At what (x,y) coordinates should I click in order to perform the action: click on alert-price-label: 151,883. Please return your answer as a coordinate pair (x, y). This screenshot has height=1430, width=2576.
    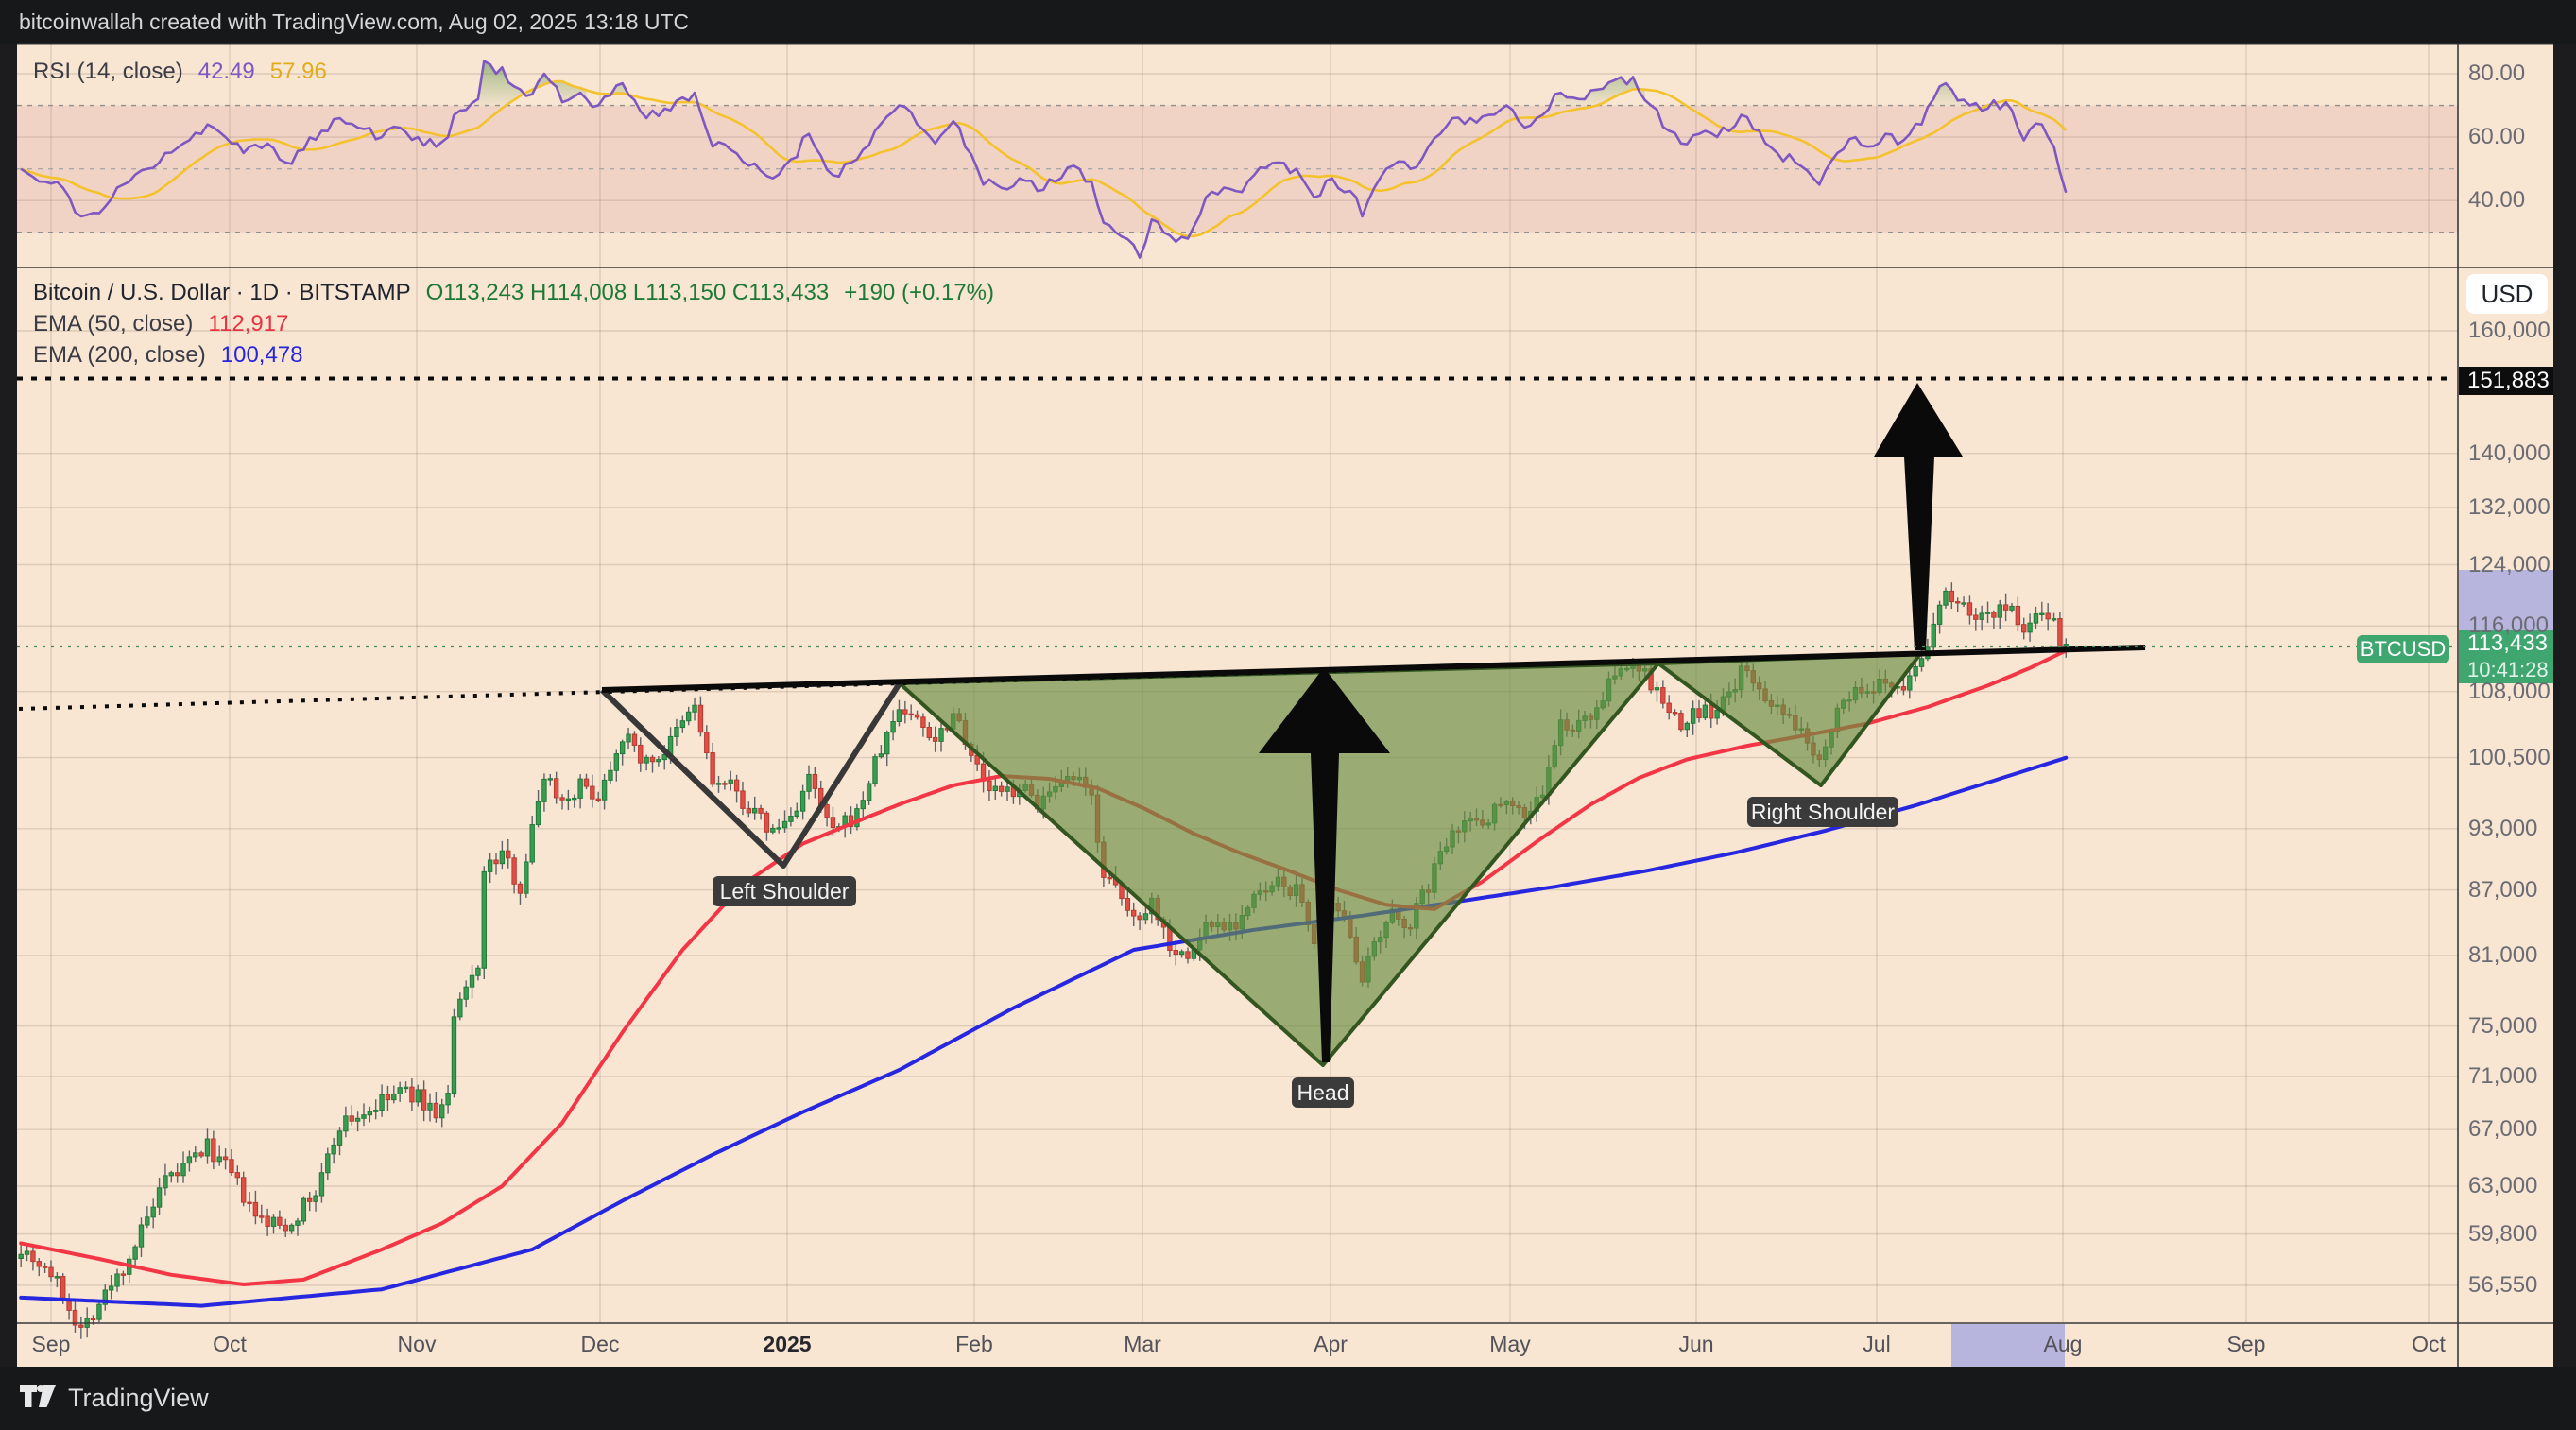
    Looking at the image, I should click on (2506, 381).